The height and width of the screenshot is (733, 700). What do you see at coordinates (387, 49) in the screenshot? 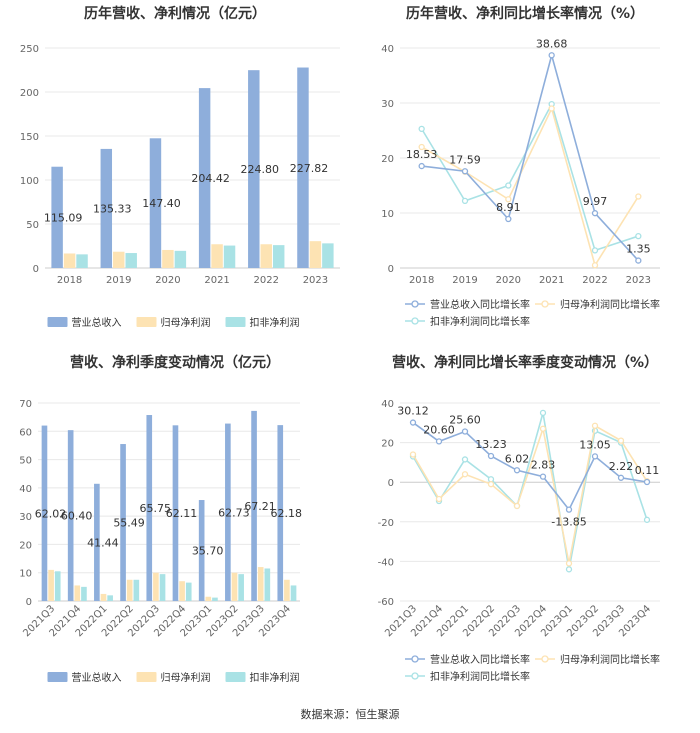
I see `y-tick-label: 40` at bounding box center [387, 49].